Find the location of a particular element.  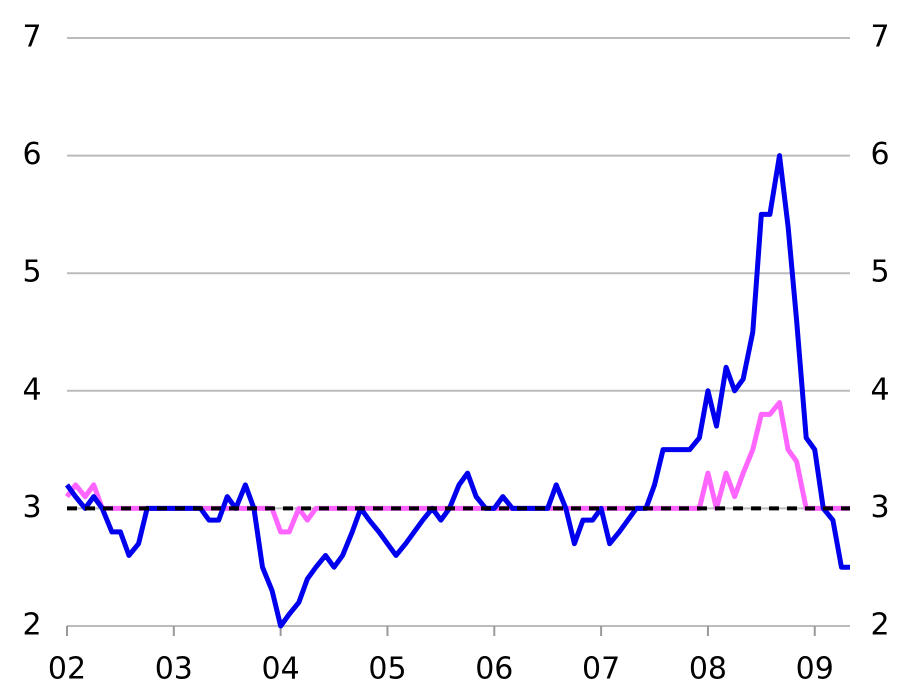

y-tick-label: 3 is located at coordinates (31, 507).